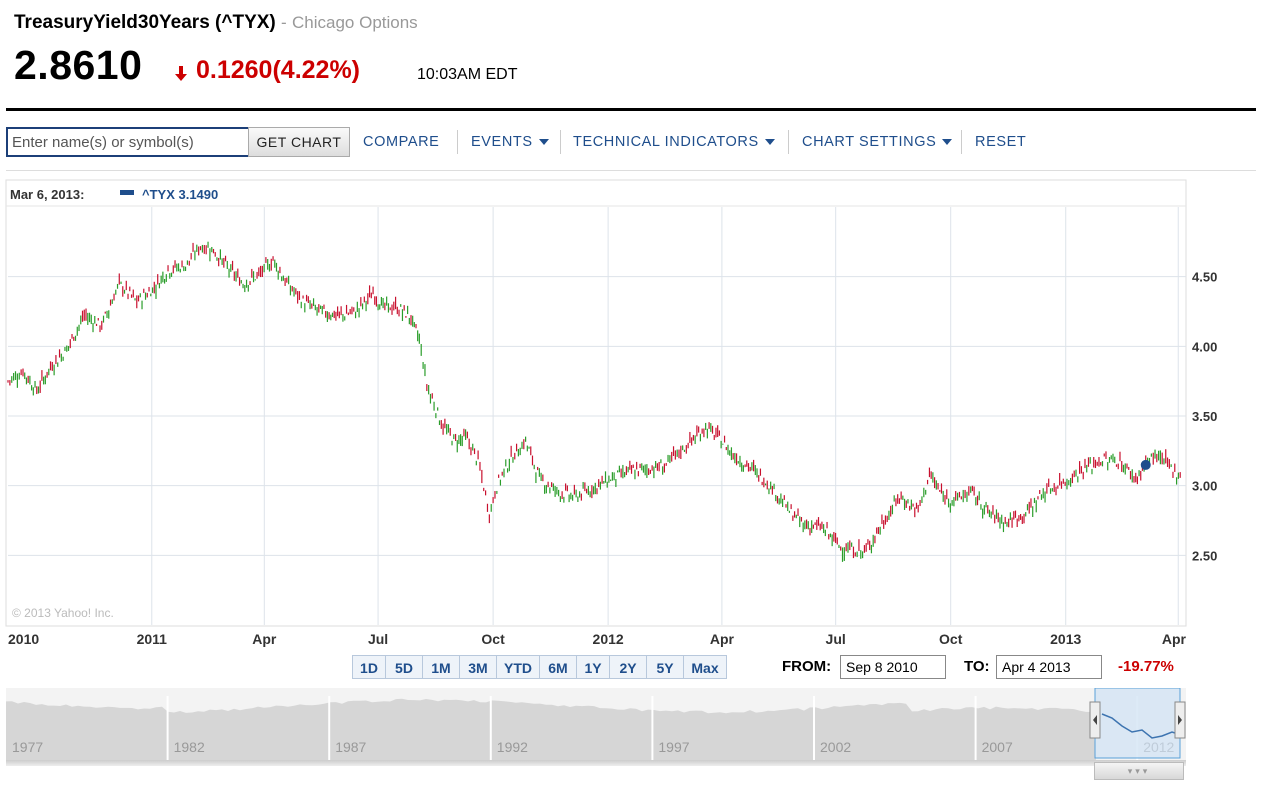 Image resolution: width=1262 pixels, height=785 pixels. I want to click on y-axis: 2.50 3.00 3.50 4.00 4.50, so click(1204, 417).